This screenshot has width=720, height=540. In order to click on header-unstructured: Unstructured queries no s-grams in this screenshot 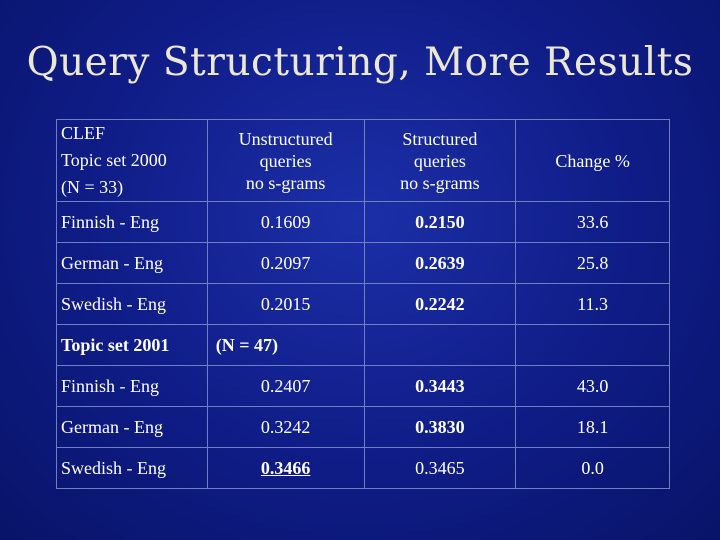, I will do `click(285, 160)`.